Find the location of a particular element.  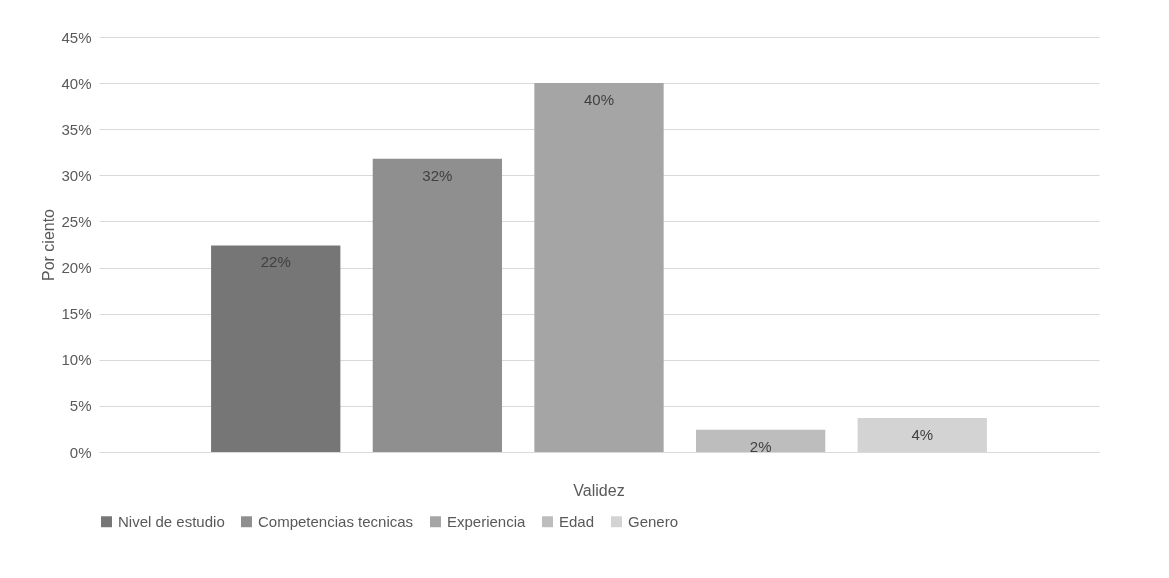

y-tick-label: 45% is located at coordinates (76, 37).